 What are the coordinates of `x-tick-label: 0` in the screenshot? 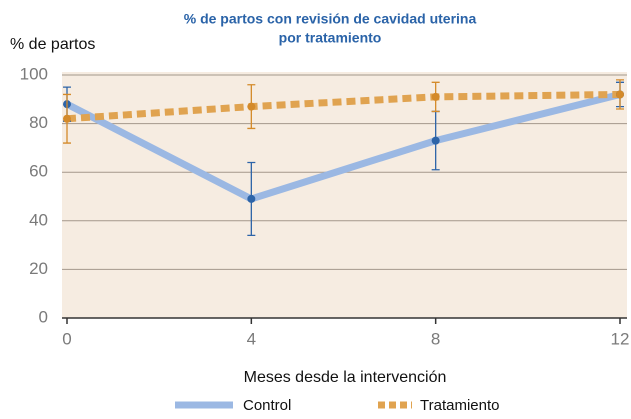 It's located at (66, 338).